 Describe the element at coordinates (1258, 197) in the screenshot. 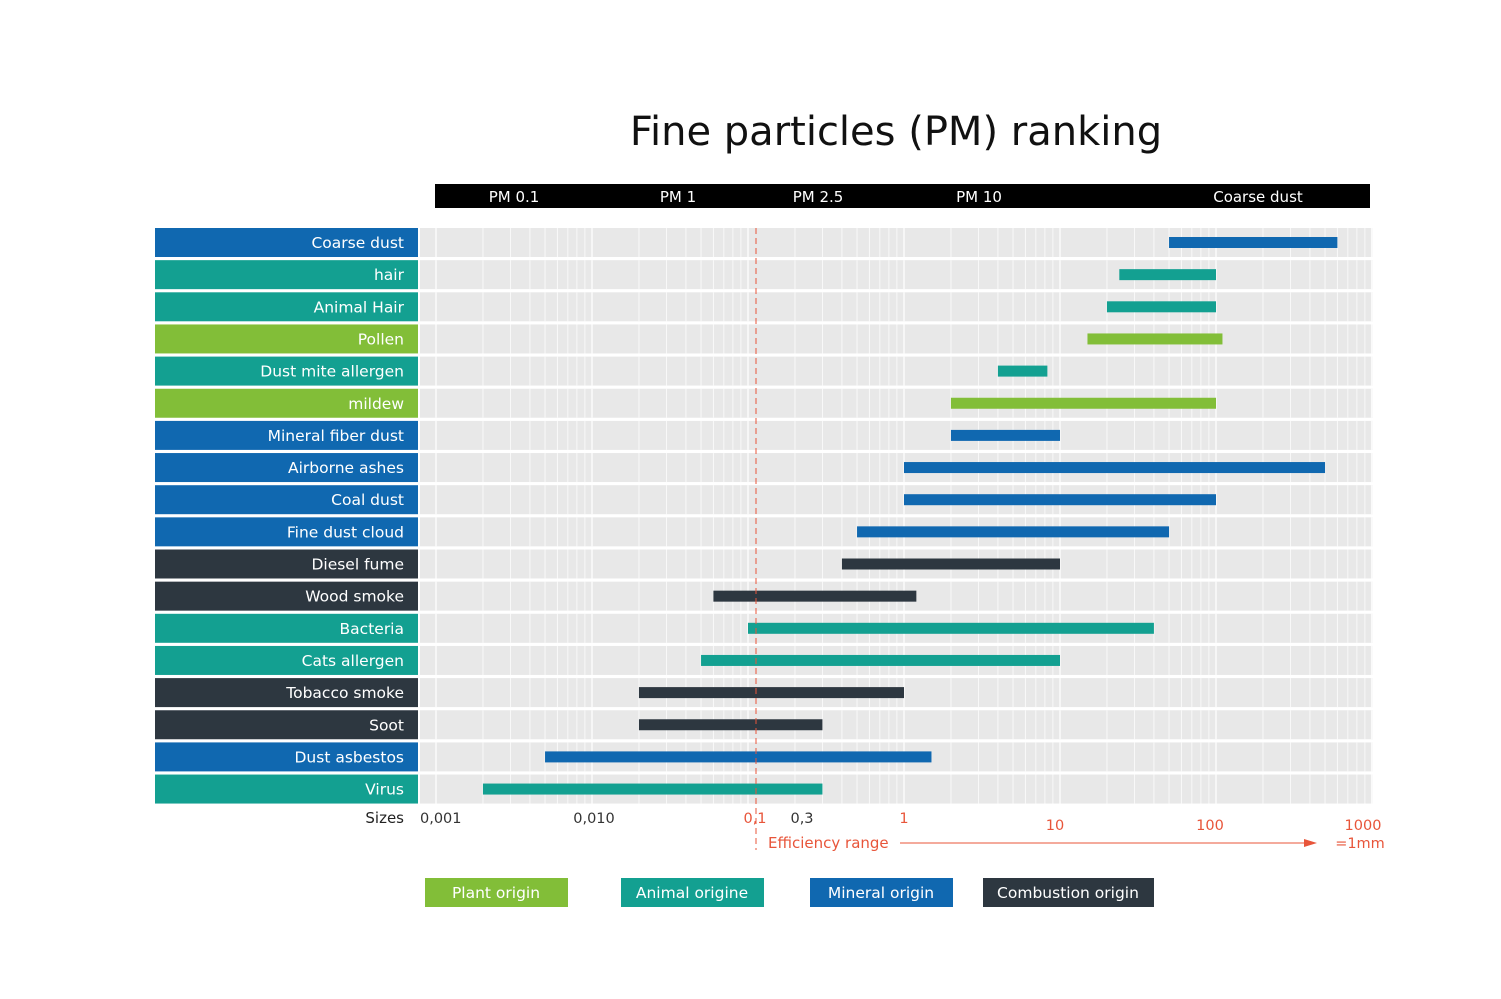

I see `pm-band-label: Coarse dust` at that location.